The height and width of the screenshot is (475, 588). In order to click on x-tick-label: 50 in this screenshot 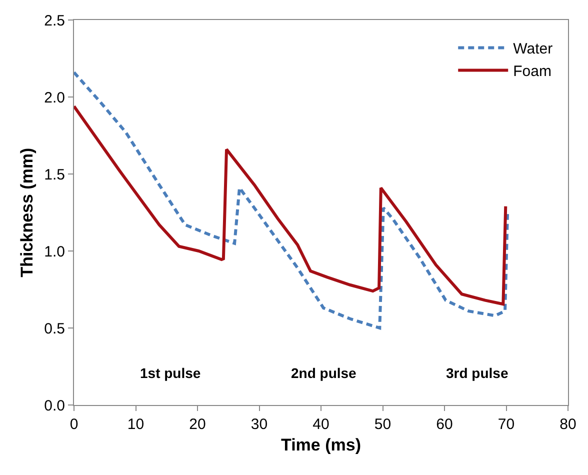, I will do `click(383, 424)`.